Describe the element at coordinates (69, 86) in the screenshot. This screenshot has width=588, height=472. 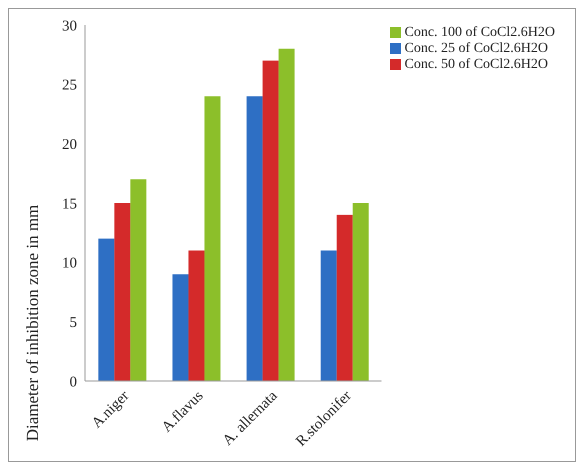
I see `y-tick-label: 25` at that location.